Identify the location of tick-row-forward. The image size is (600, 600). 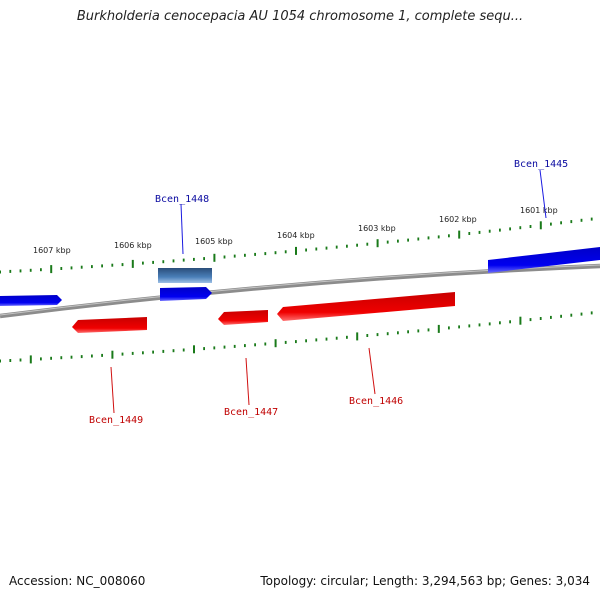
(296, 245).